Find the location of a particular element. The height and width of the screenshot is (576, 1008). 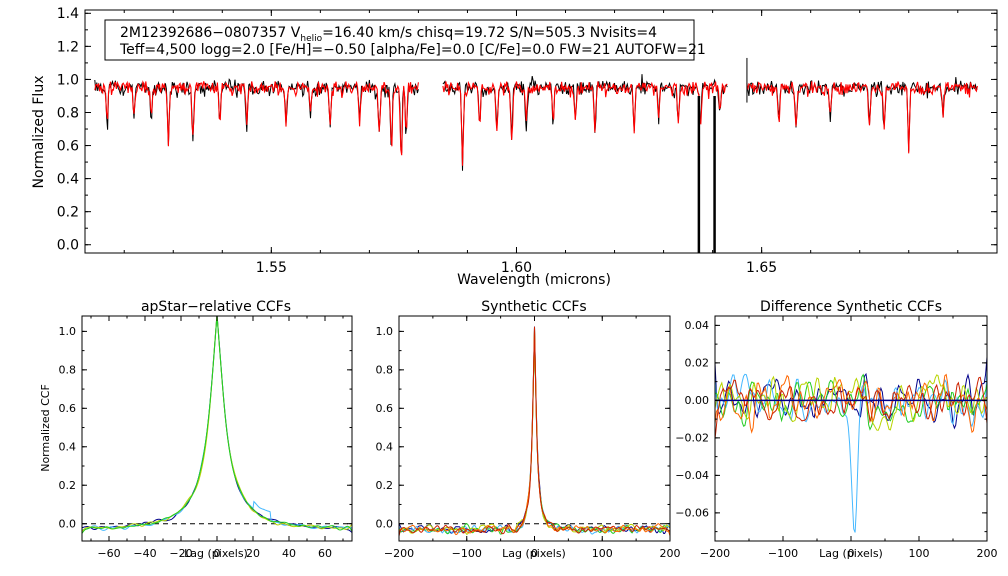

difference-ccf-ytick-label: −0.06 is located at coordinates (692, 513).